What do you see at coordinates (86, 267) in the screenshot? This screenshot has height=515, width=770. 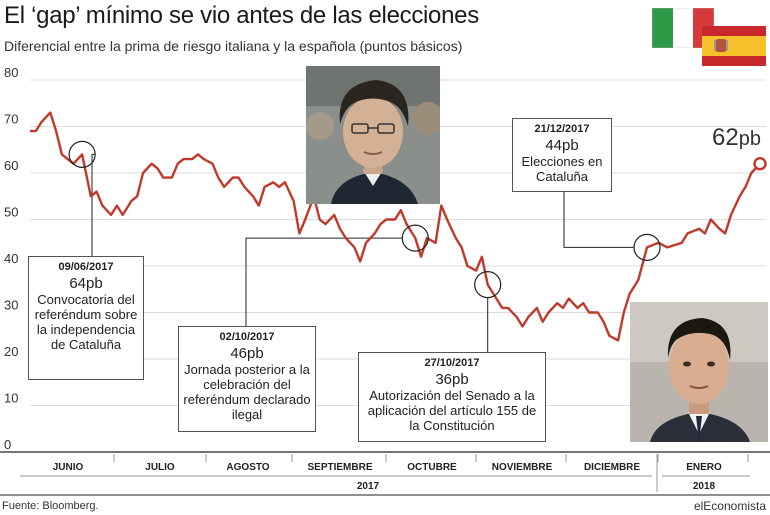 I see `annotation-date: 09/06/2017` at bounding box center [86, 267].